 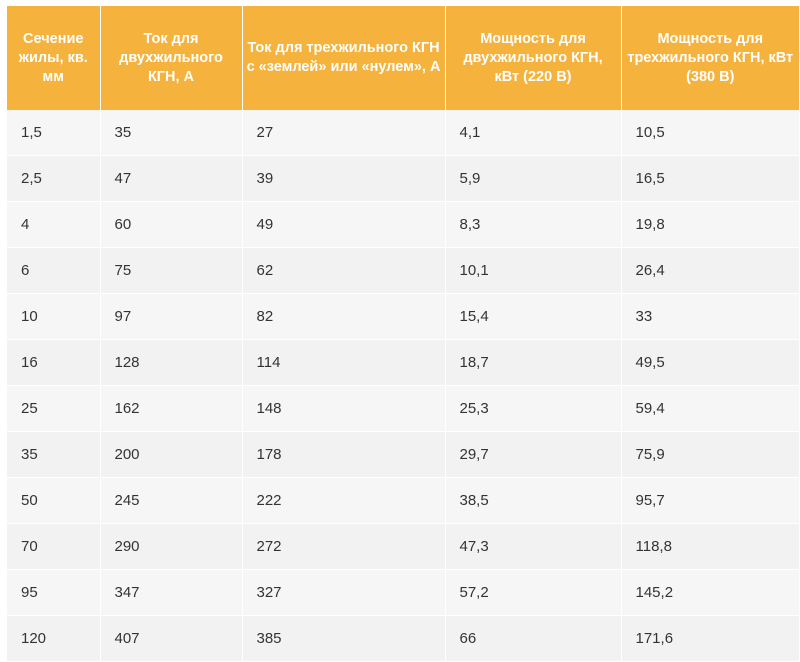 What do you see at coordinates (54, 270) in the screenshot?
I see `cell-cross-section: 6` at bounding box center [54, 270].